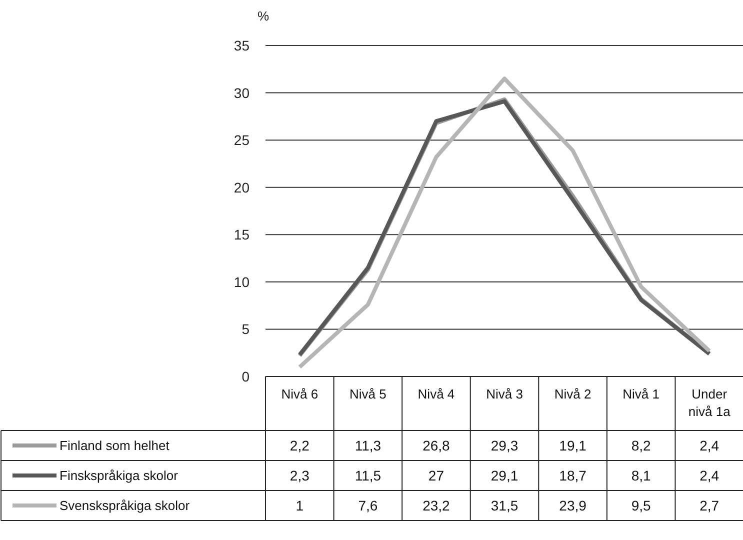 The height and width of the screenshot is (540, 743). Describe the element at coordinates (242, 282) in the screenshot. I see `y-tick-label: 10` at that location.